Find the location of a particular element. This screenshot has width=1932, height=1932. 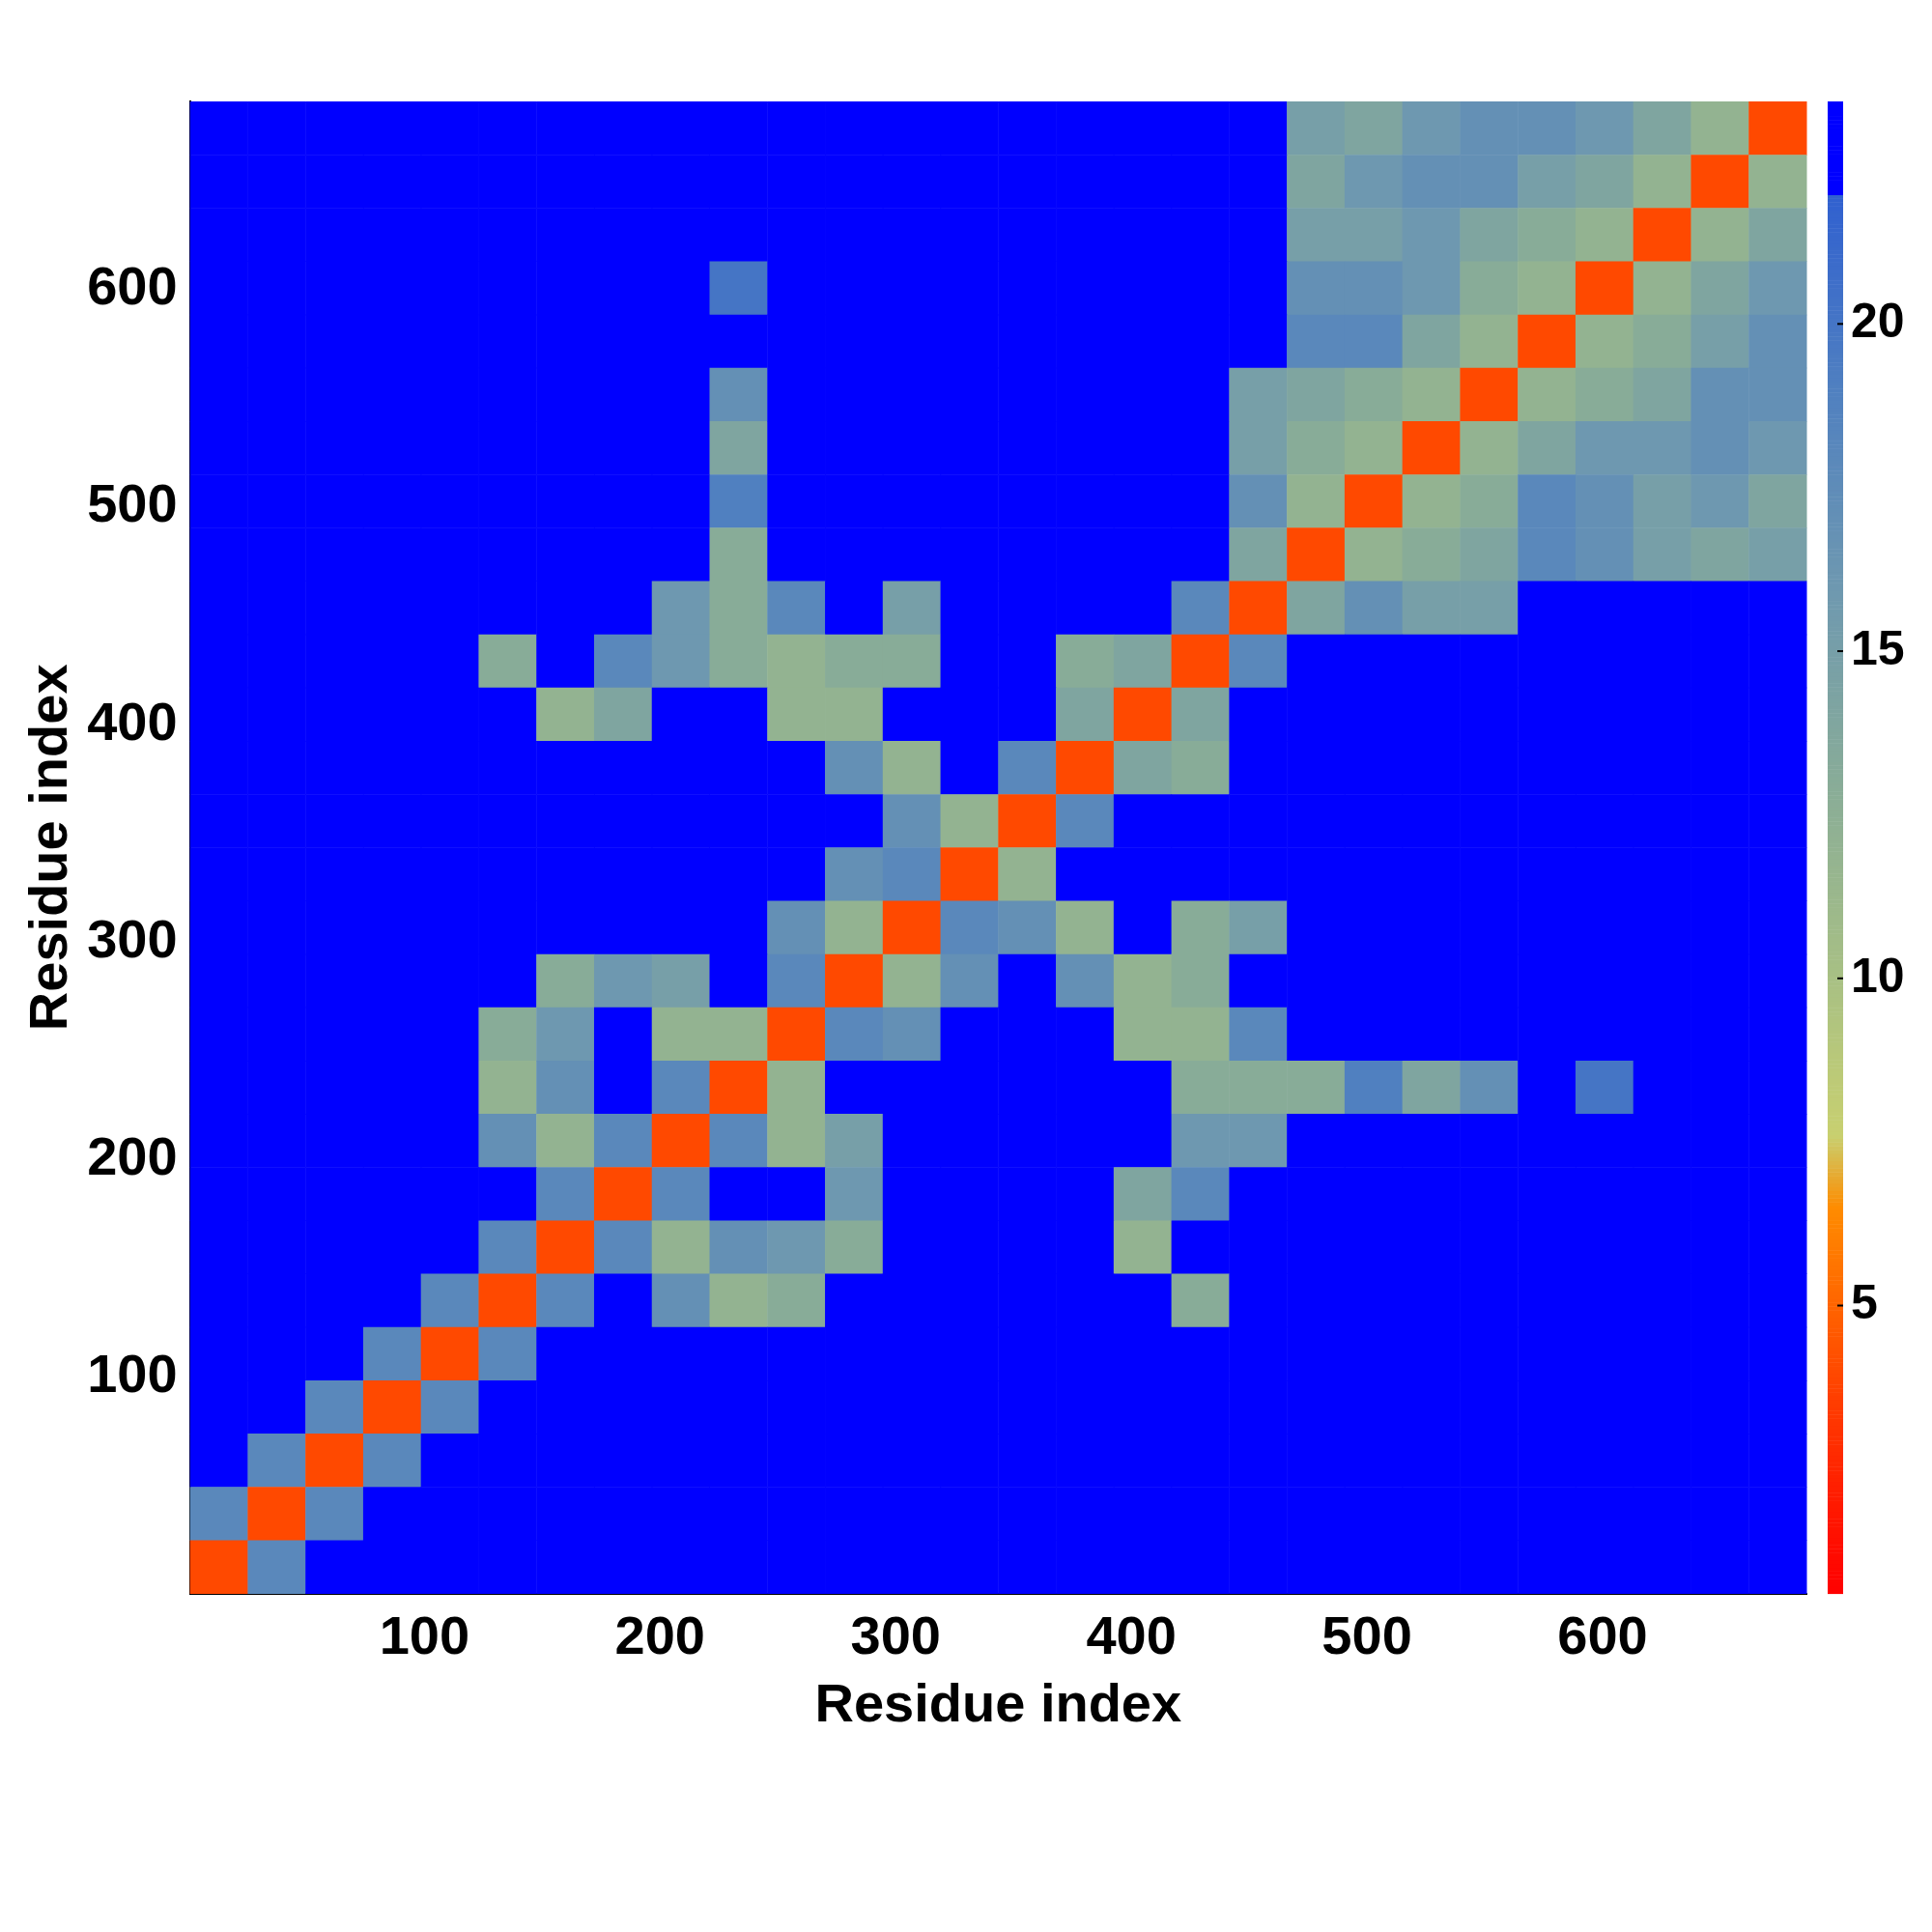

color-bar-label: 5 is located at coordinates (1864, 1302).